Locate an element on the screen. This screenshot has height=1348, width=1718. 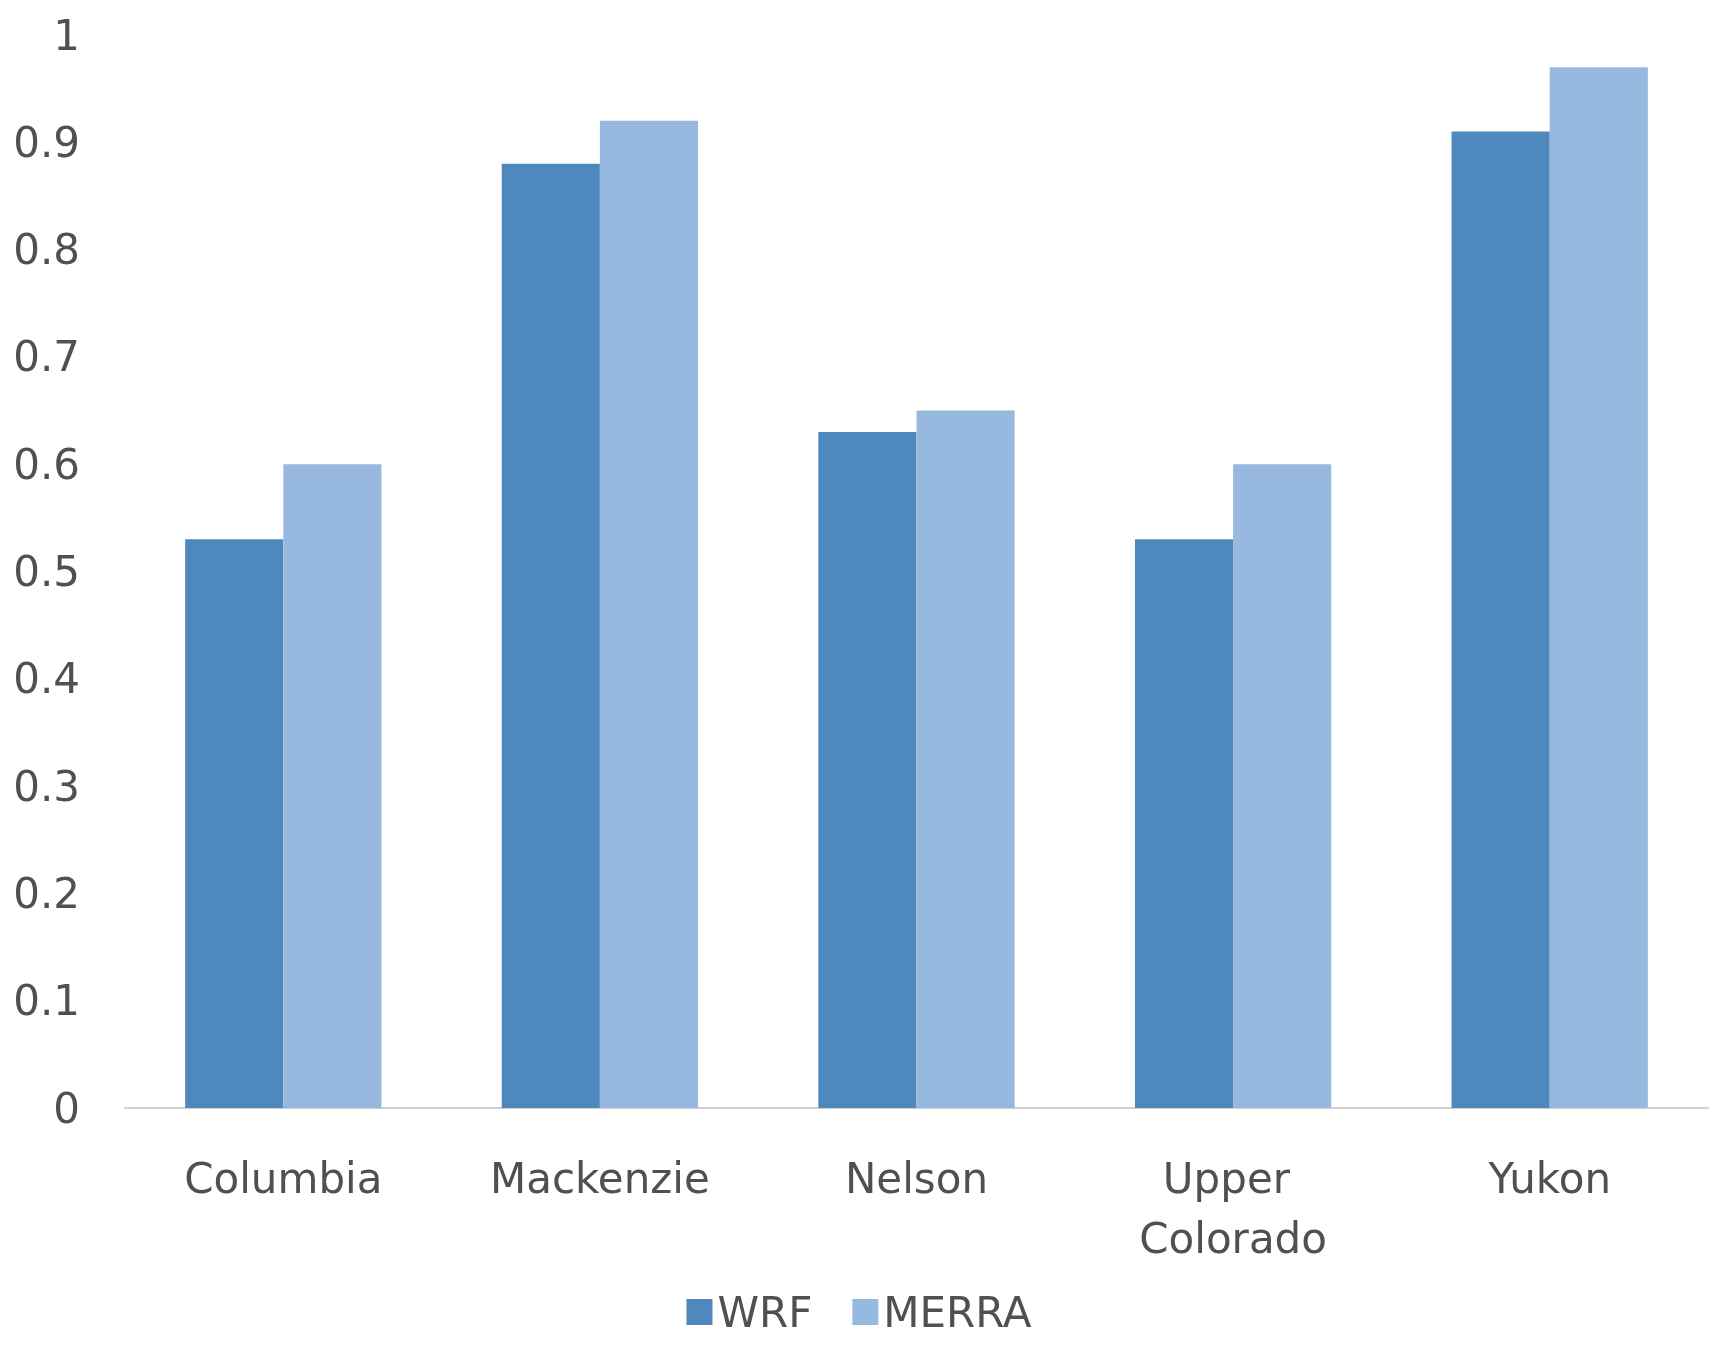
legend-label: WRF is located at coordinates (765, 1312).